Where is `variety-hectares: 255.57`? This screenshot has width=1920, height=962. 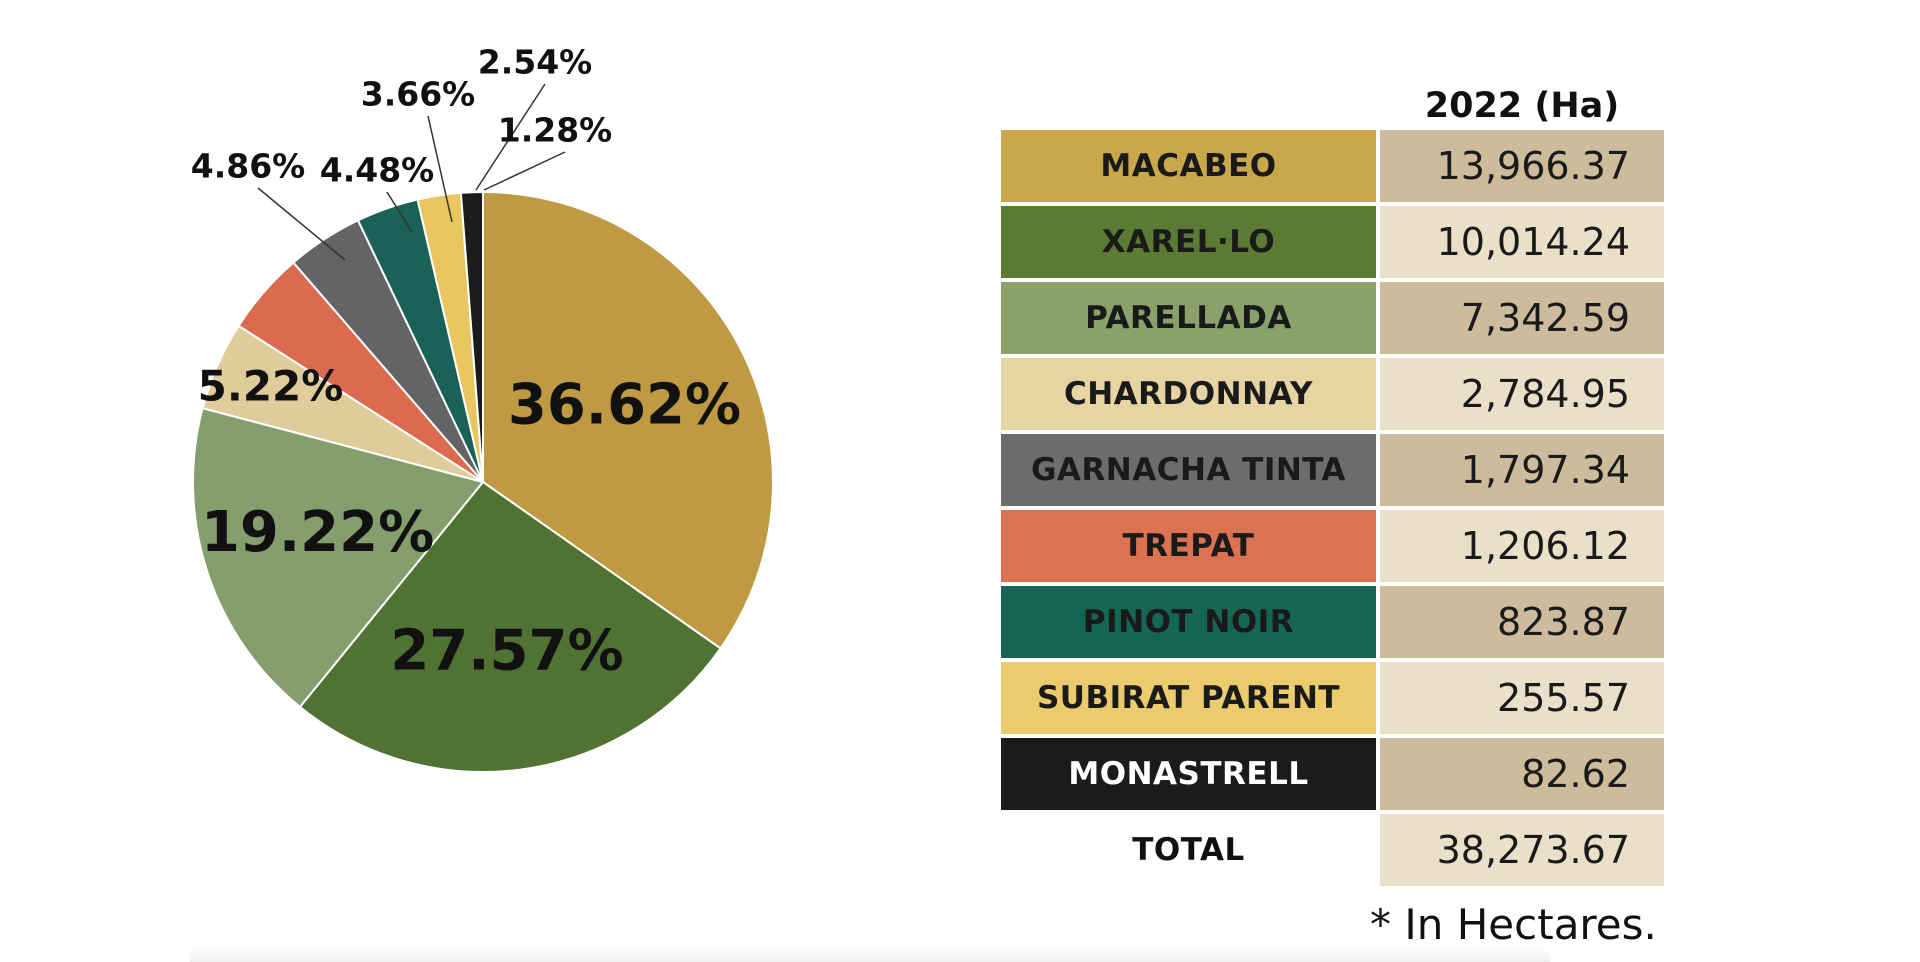
variety-hectares: 255.57 is located at coordinates (1522, 698).